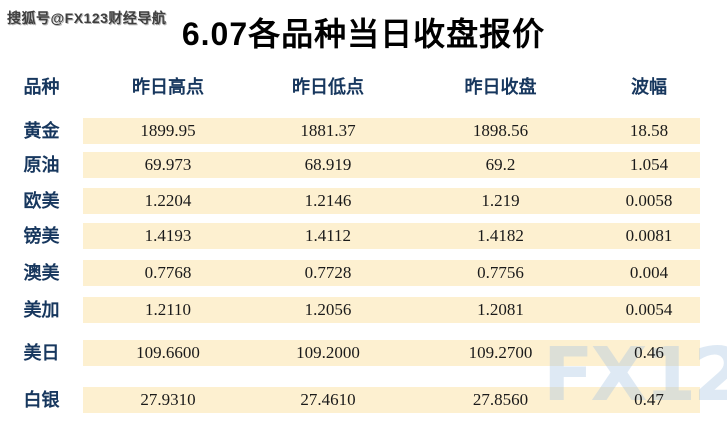  Describe the element at coordinates (500, 352) in the screenshot. I see `cell-prev-close: 109.2700` at that location.